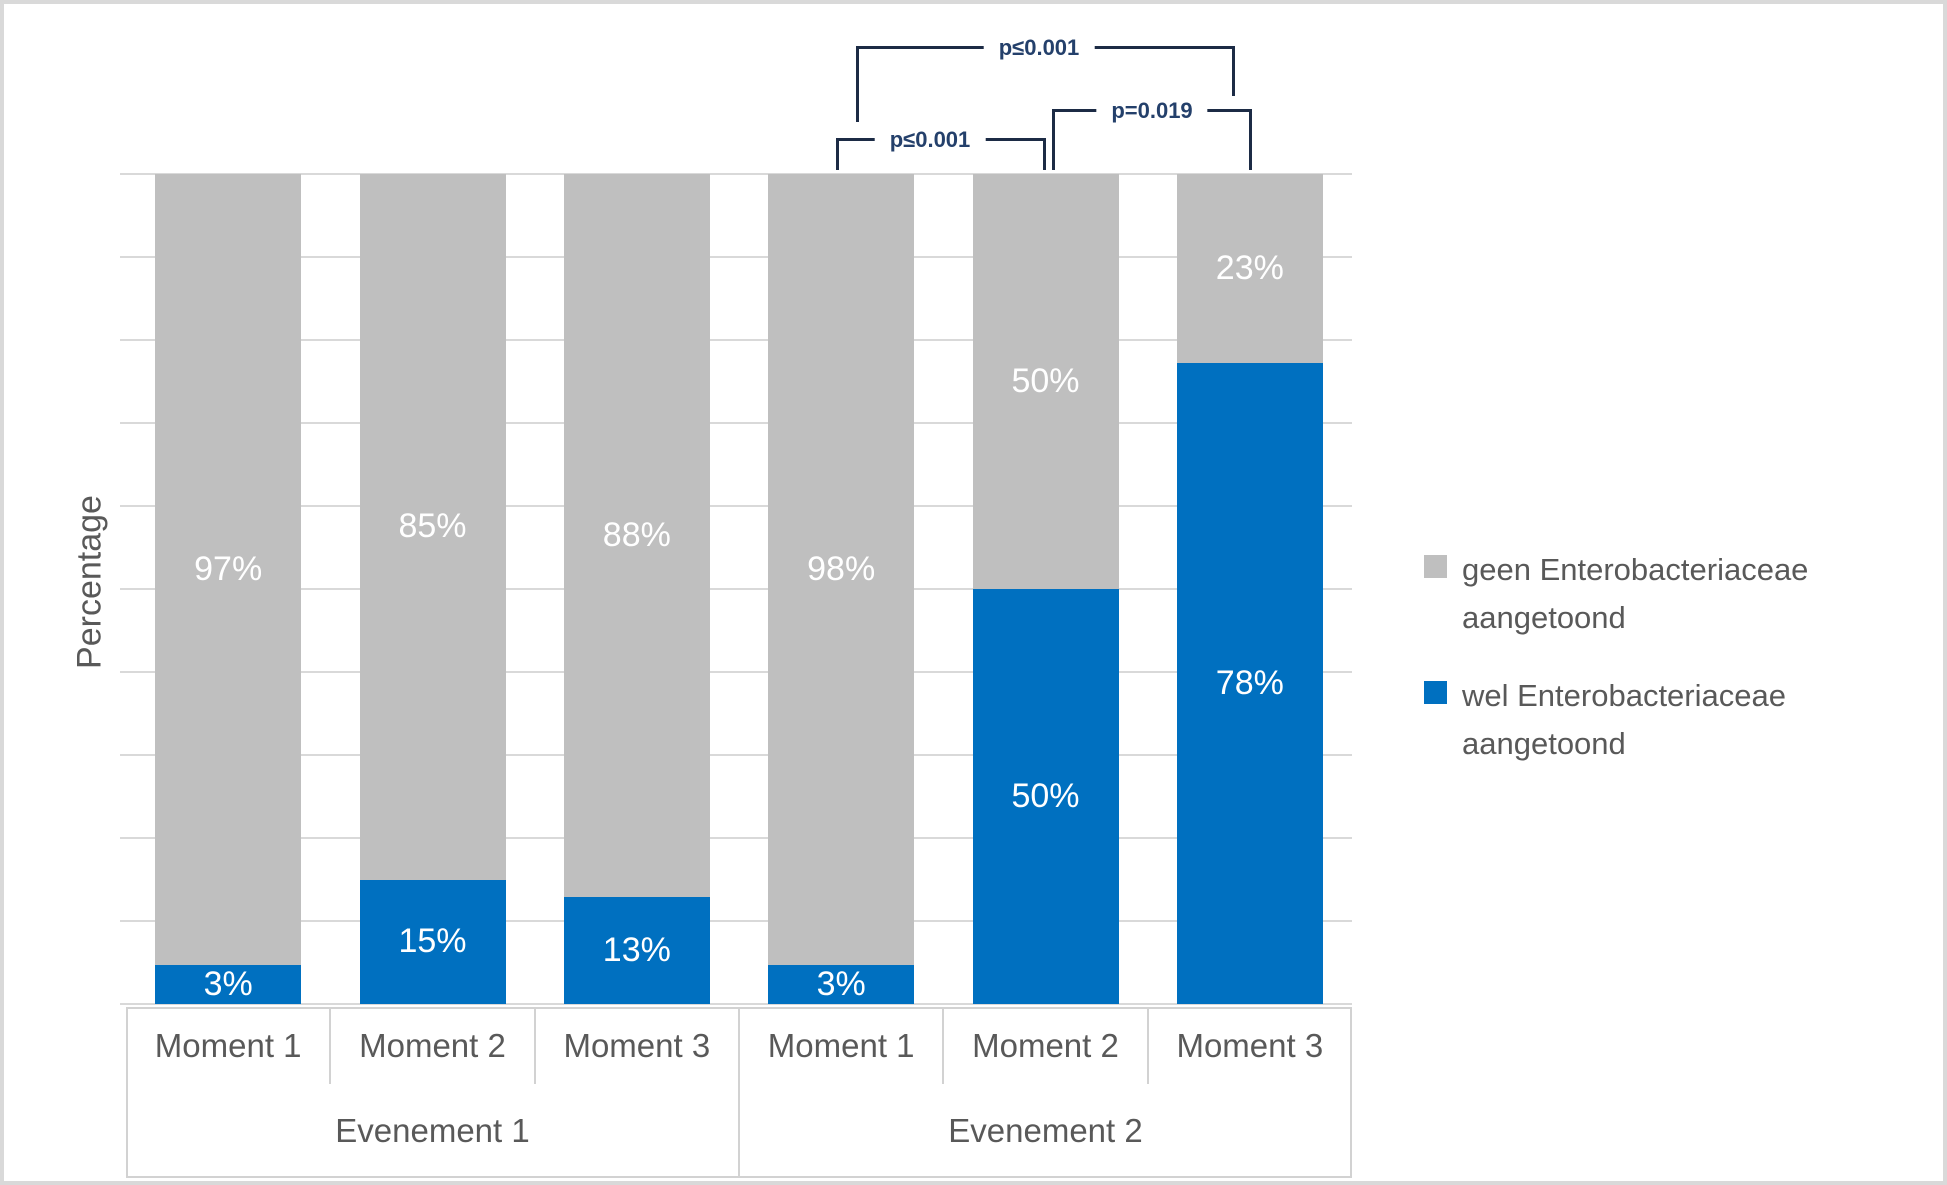 The image size is (1947, 1185). What do you see at coordinates (432, 1130) in the screenshot?
I see `evenement-axis-label: Evenement 1` at bounding box center [432, 1130].